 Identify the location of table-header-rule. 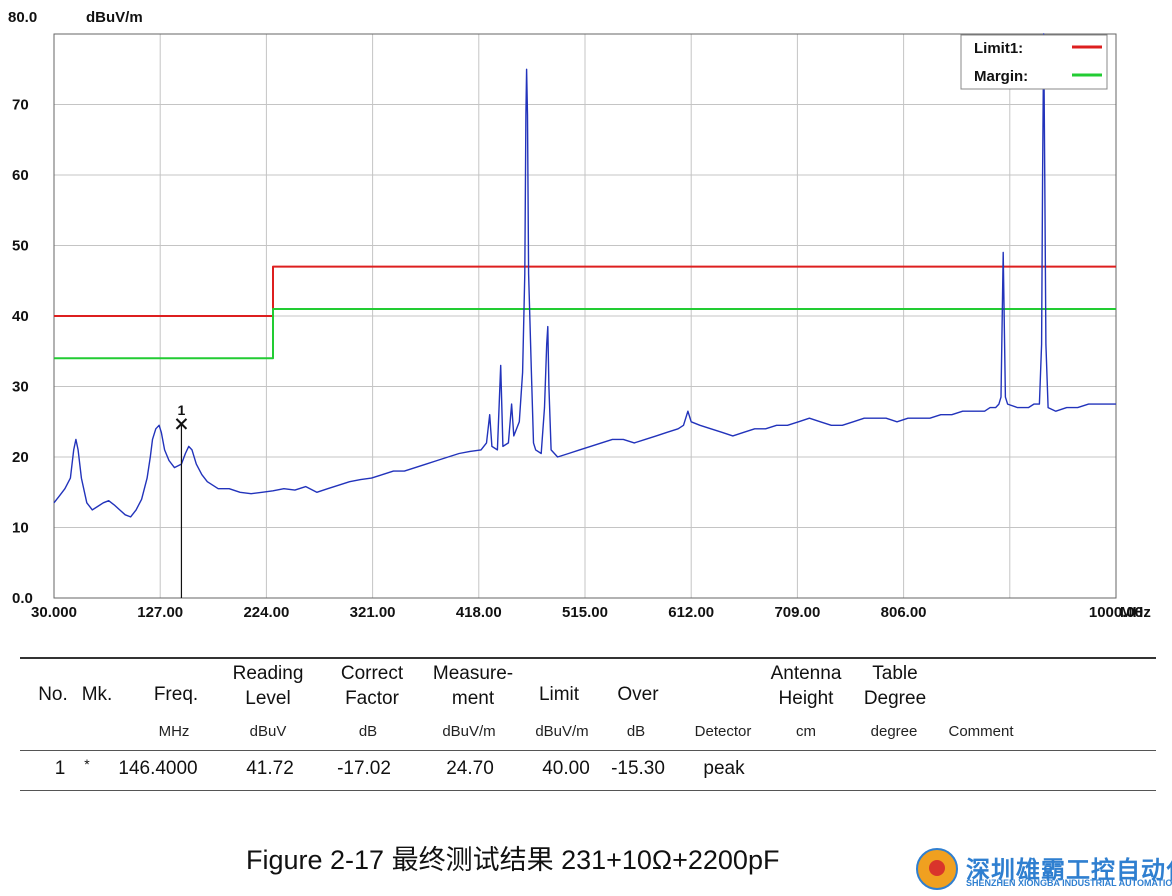
(588, 750).